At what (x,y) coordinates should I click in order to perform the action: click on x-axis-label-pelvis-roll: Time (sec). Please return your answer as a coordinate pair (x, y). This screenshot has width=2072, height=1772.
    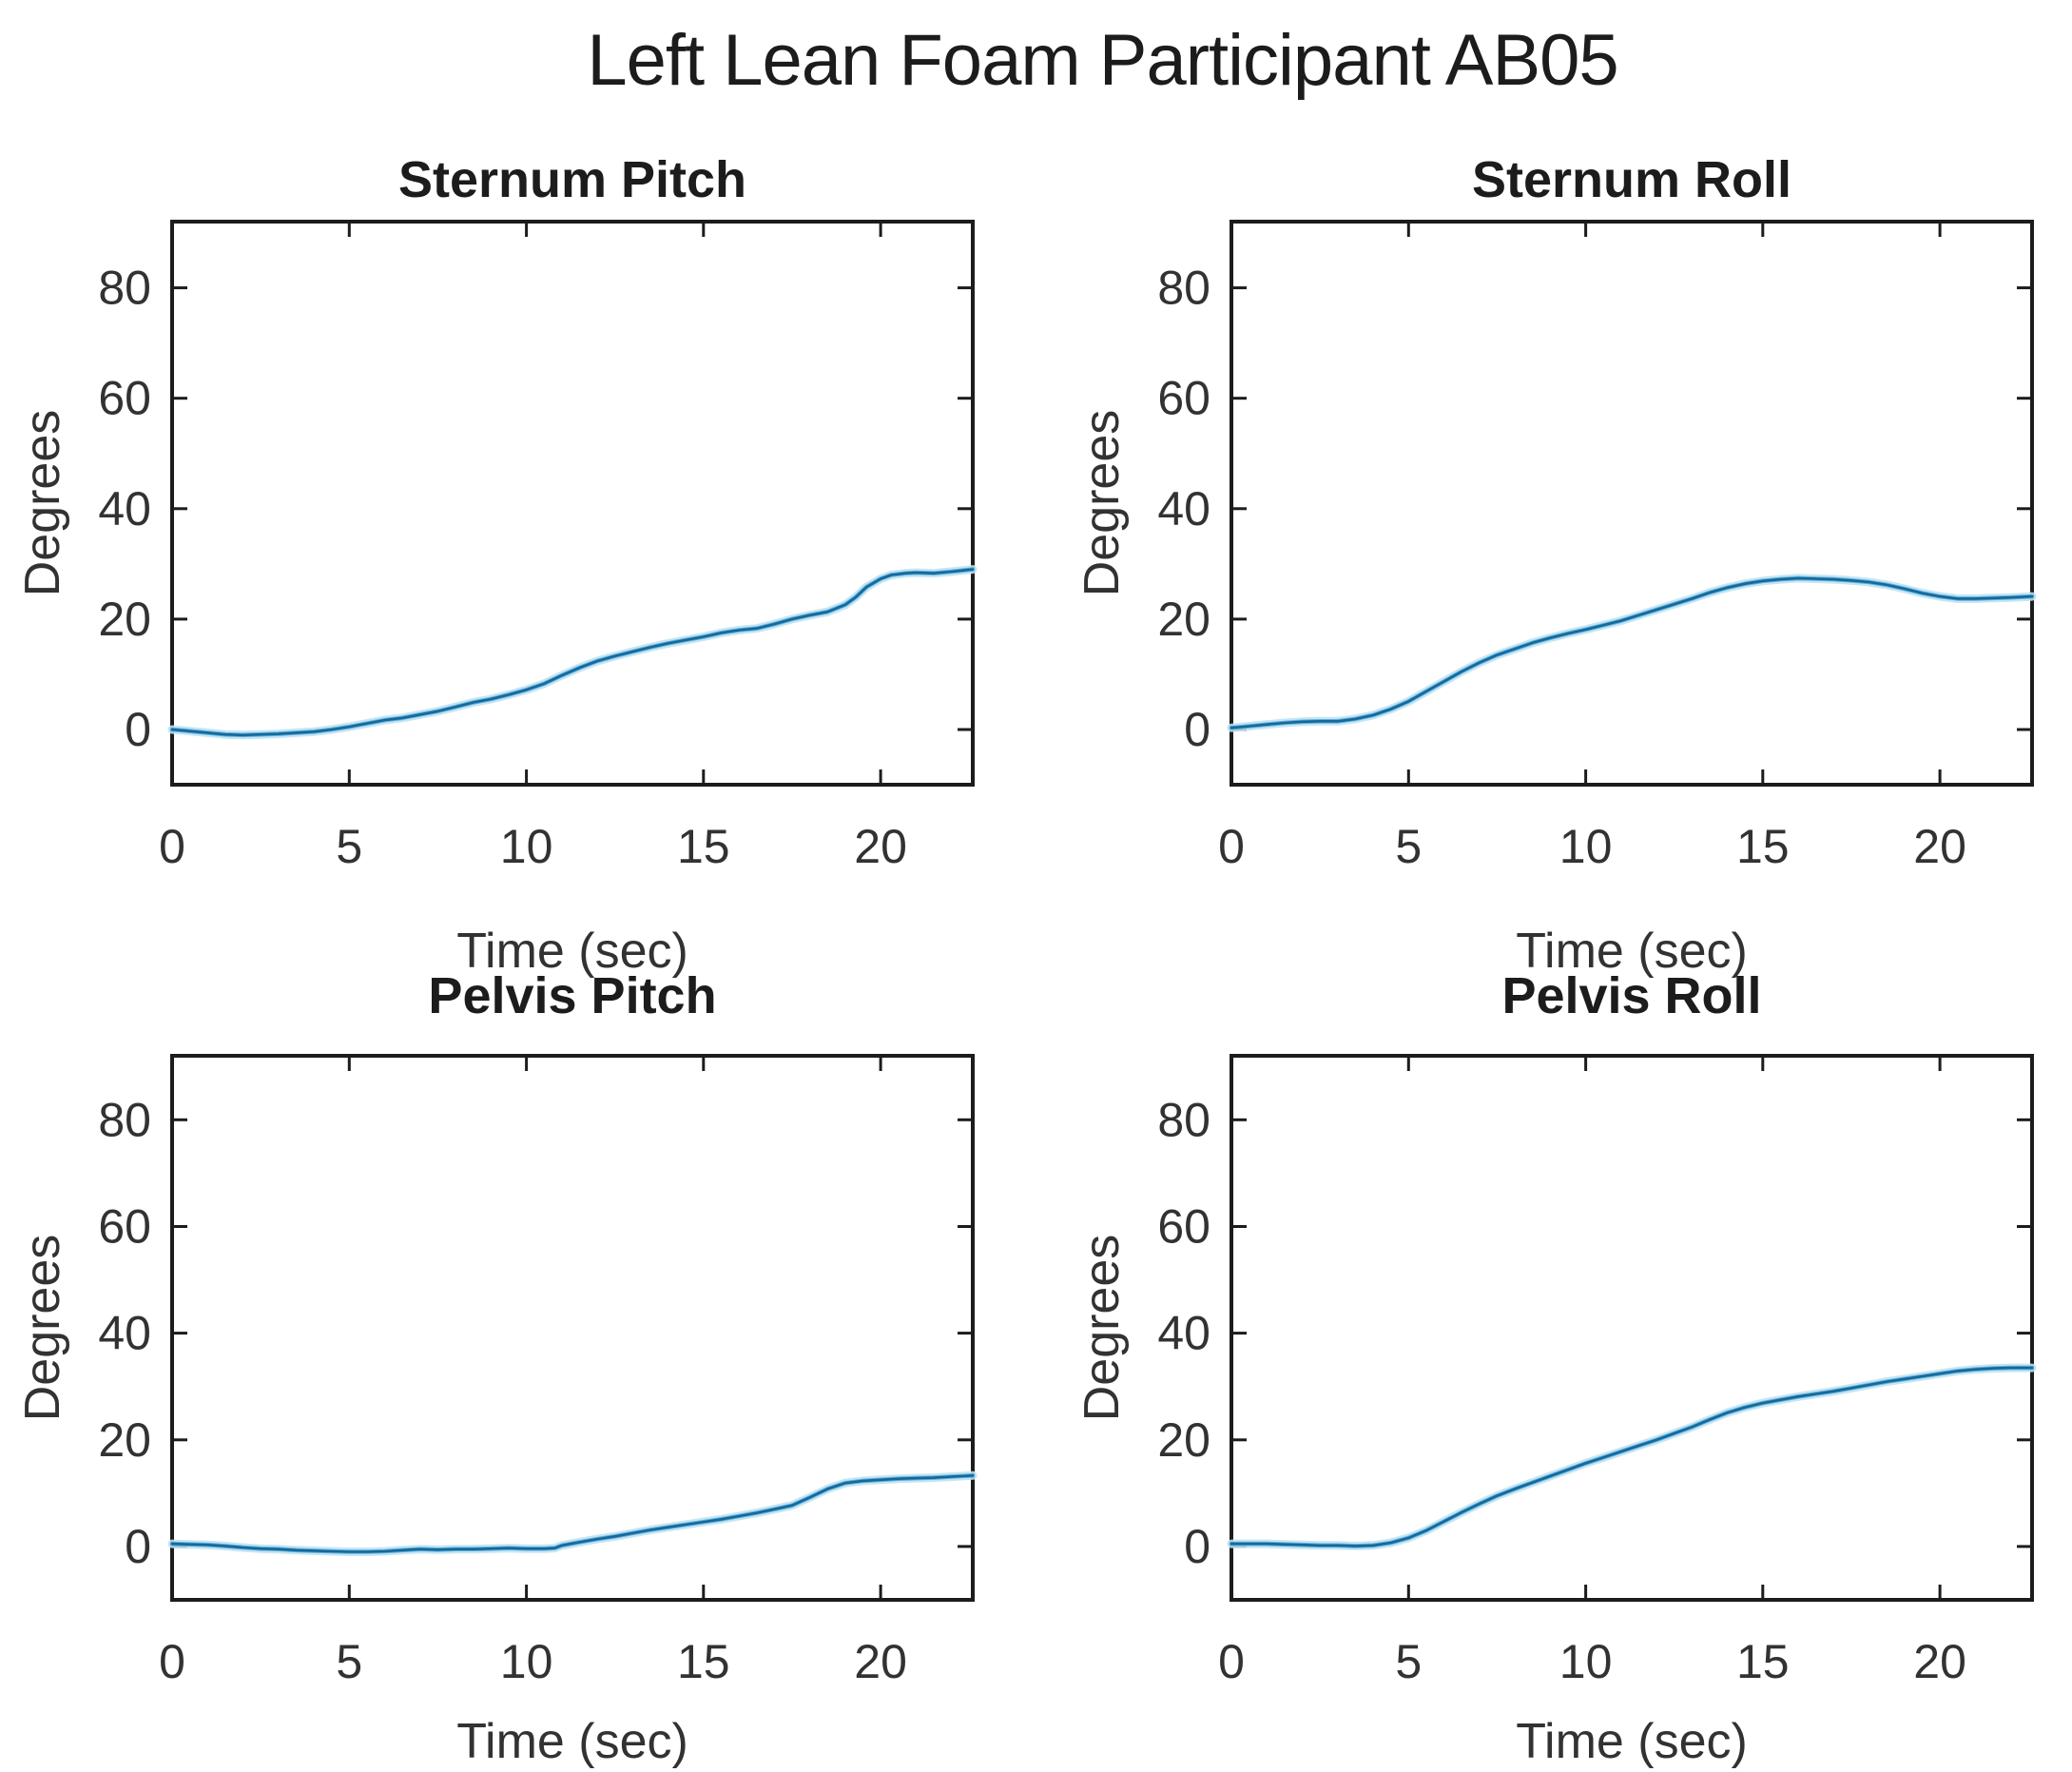
    Looking at the image, I should click on (1632, 1741).